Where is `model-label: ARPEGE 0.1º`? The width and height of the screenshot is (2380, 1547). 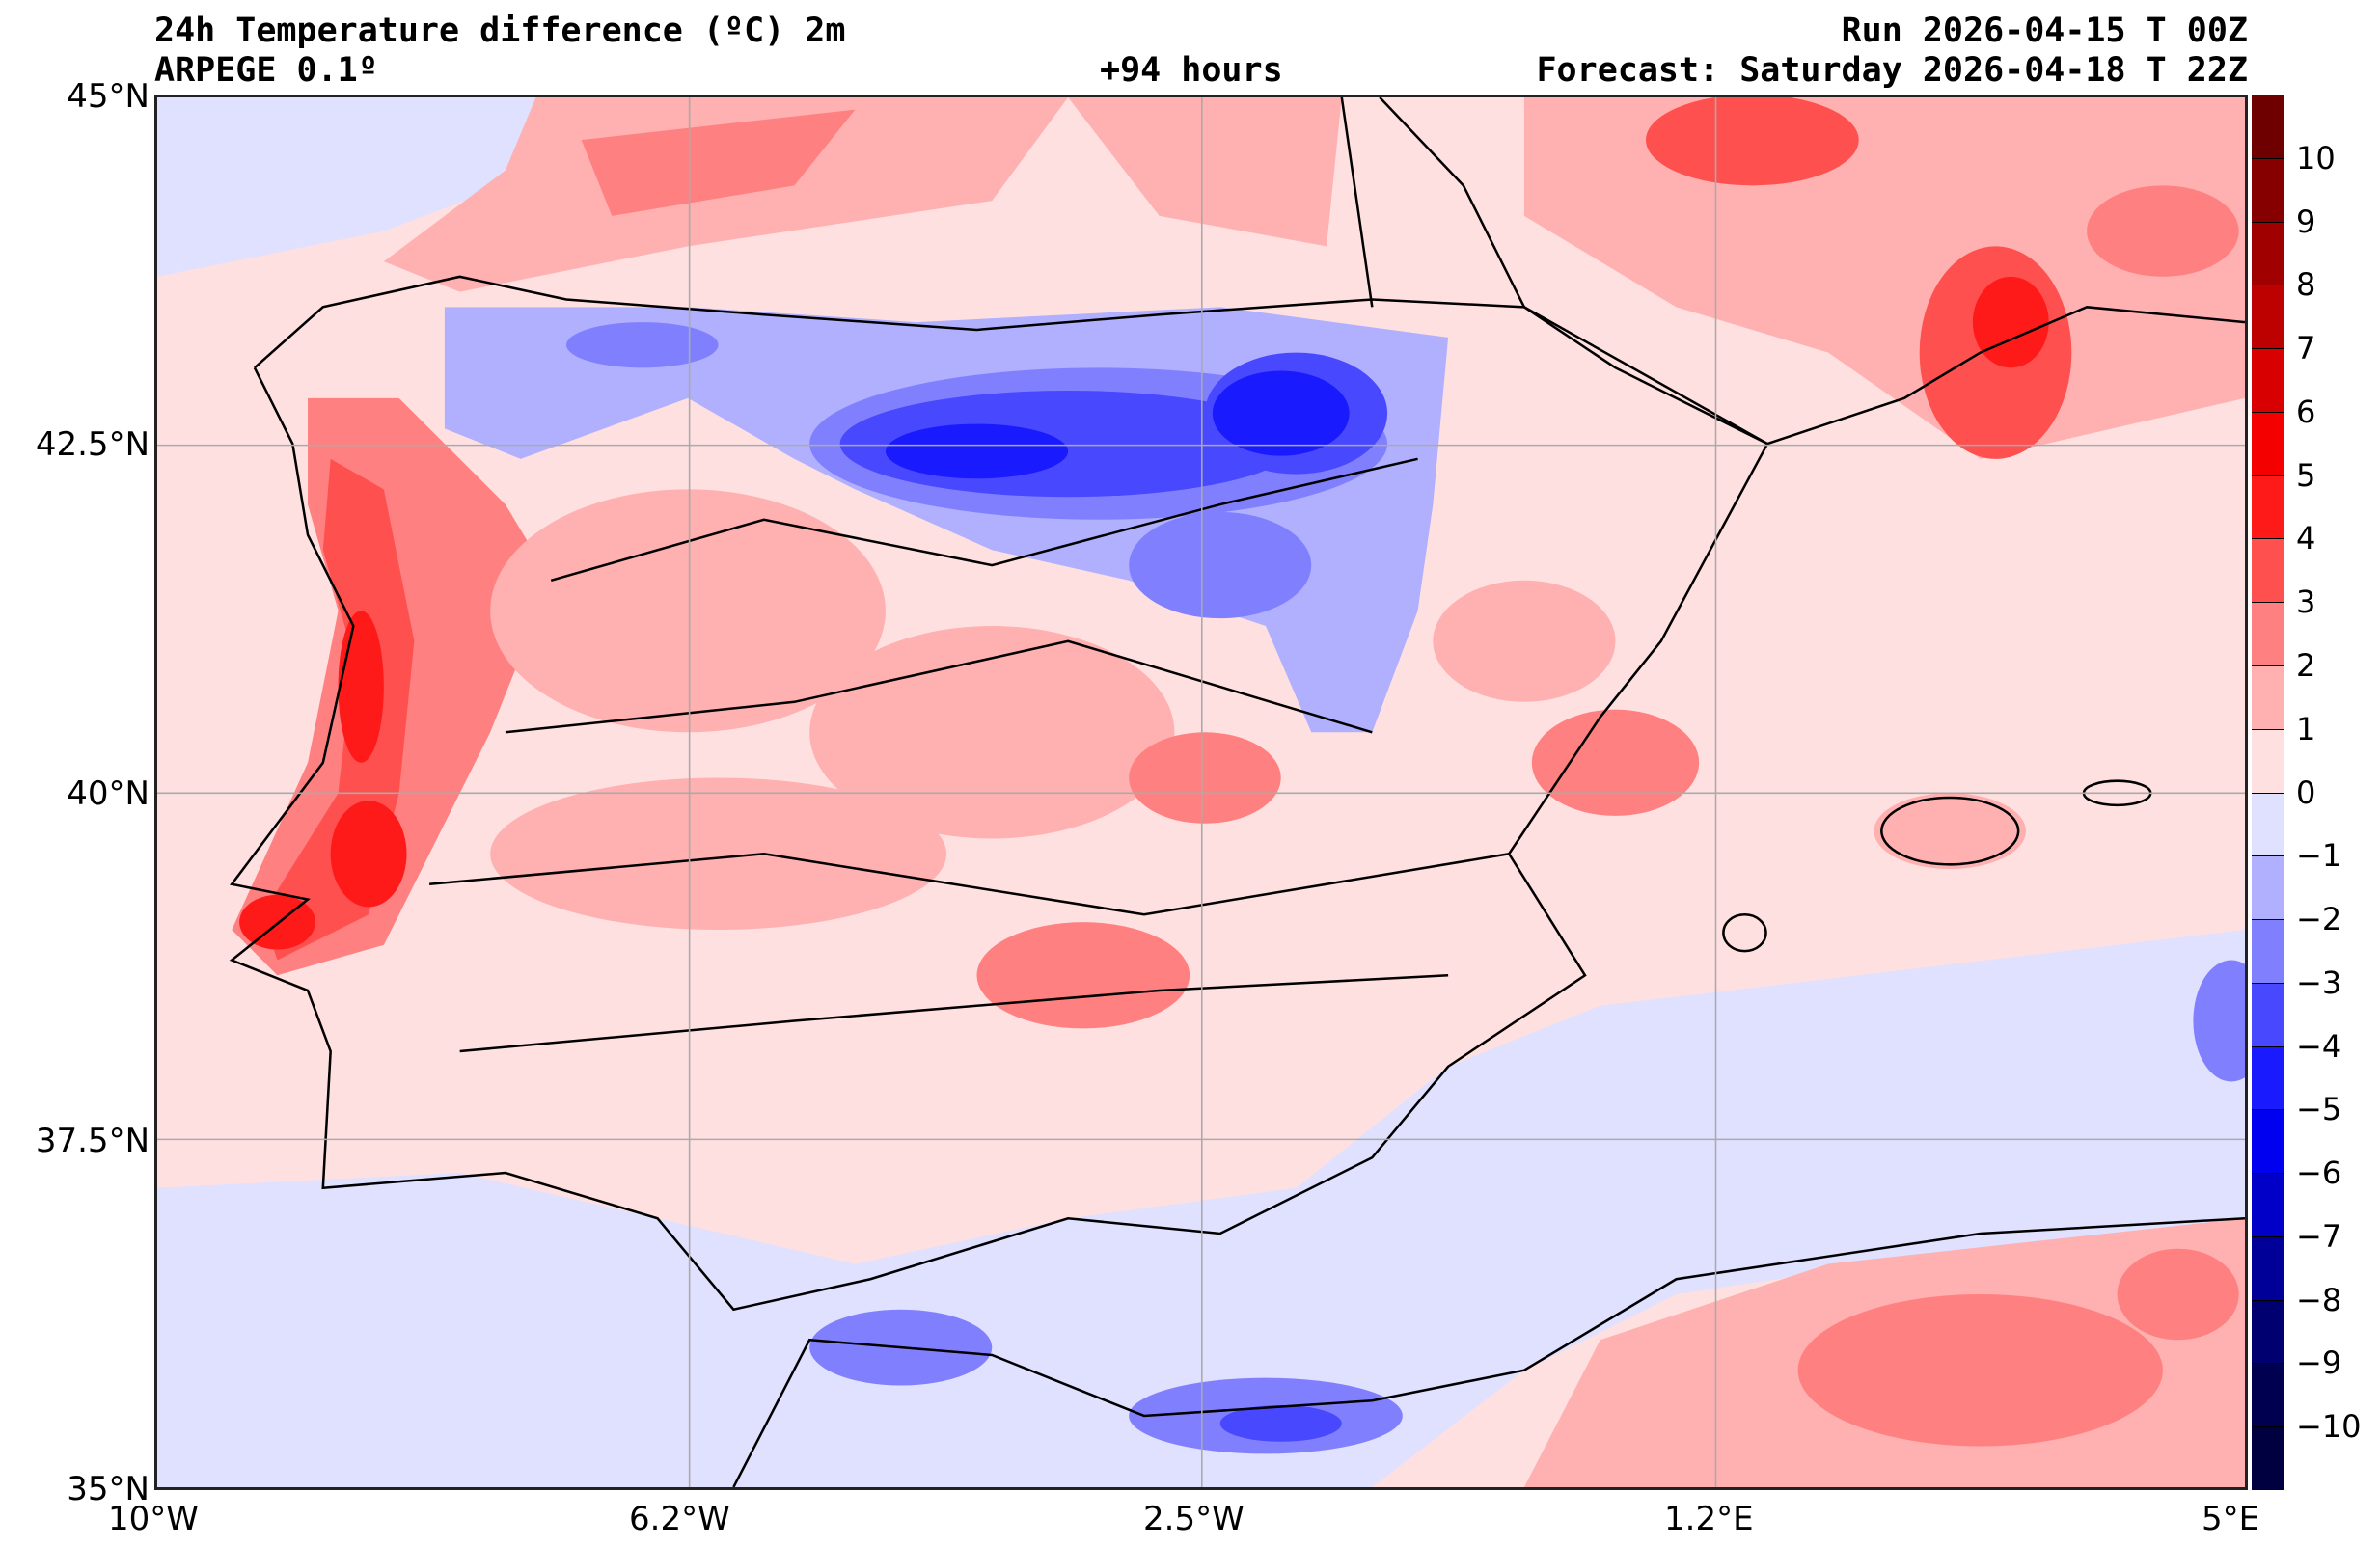
model-label: ARPEGE 0.1º is located at coordinates (266, 70).